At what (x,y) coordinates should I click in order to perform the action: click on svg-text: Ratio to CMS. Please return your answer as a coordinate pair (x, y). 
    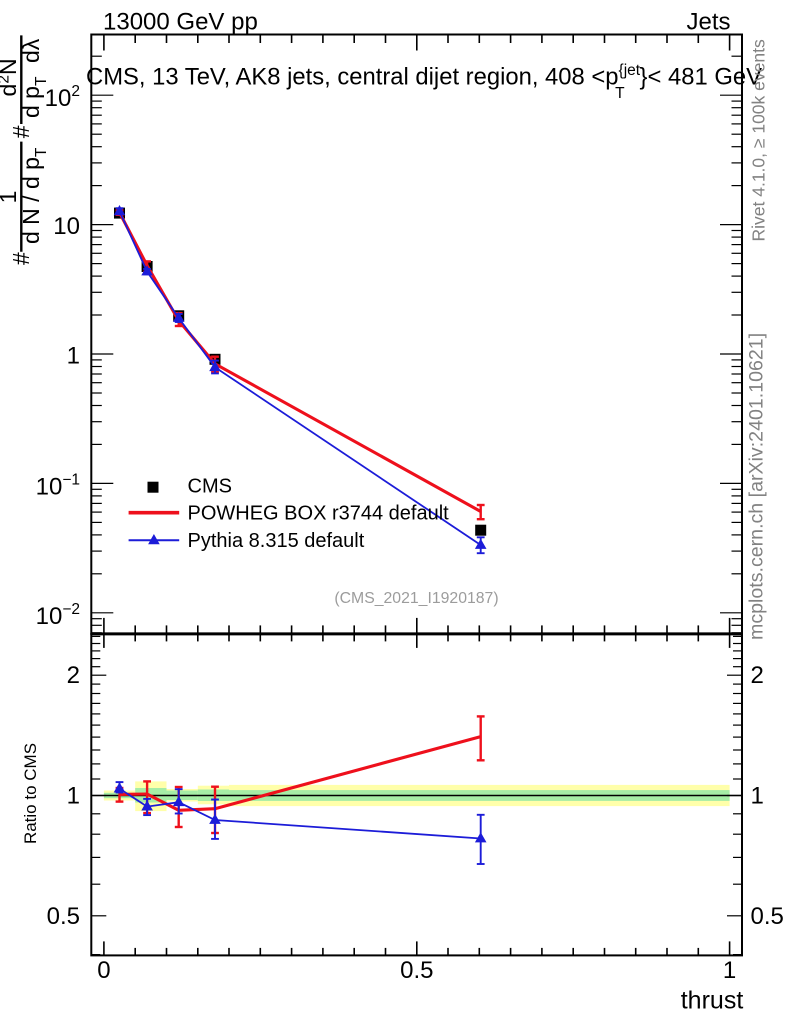
    Looking at the image, I should click on (30, 793).